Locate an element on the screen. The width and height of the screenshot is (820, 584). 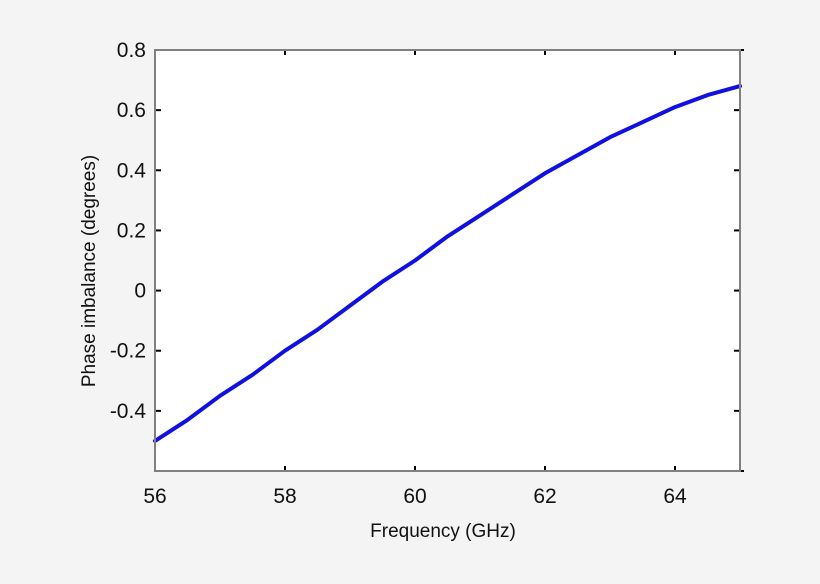
y-axis-label: Phase imbalance (degrees) is located at coordinates (89, 271).